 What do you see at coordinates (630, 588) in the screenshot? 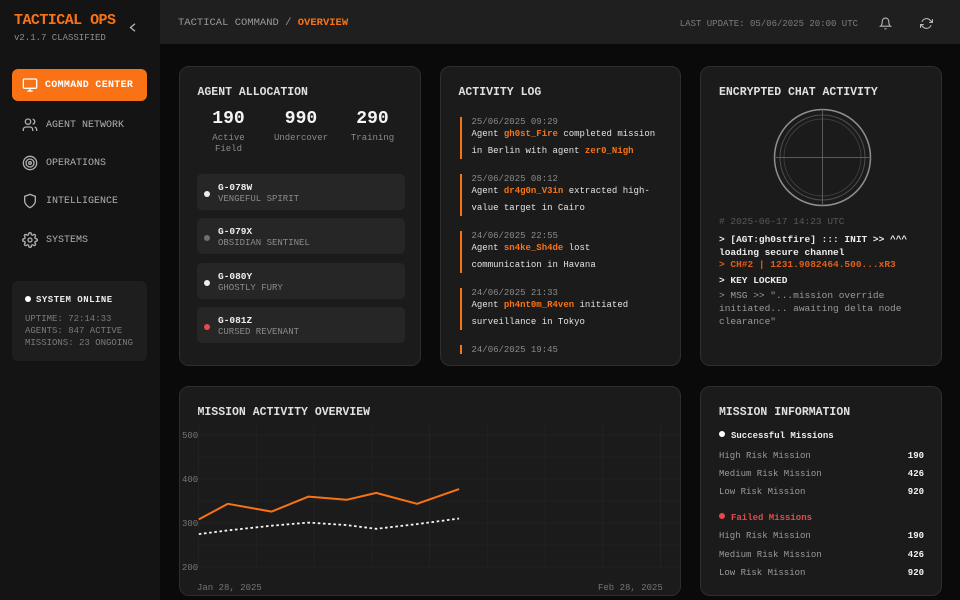
I see `svg-text: Feb 28, 2025` at bounding box center [630, 588].